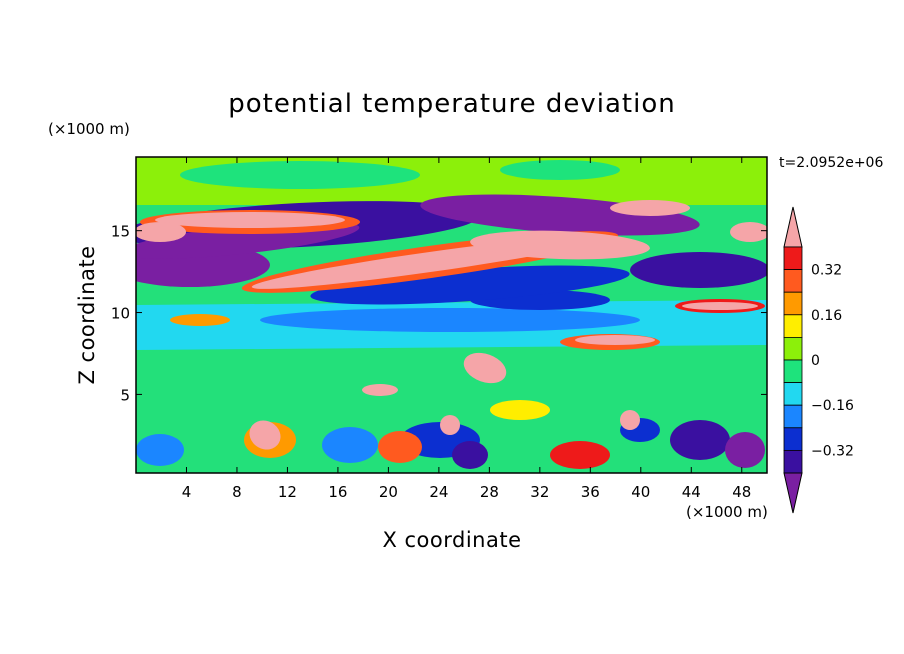 The width and height of the screenshot is (904, 654). What do you see at coordinates (187, 492) in the screenshot?
I see `x-tick-label: 4` at bounding box center [187, 492].